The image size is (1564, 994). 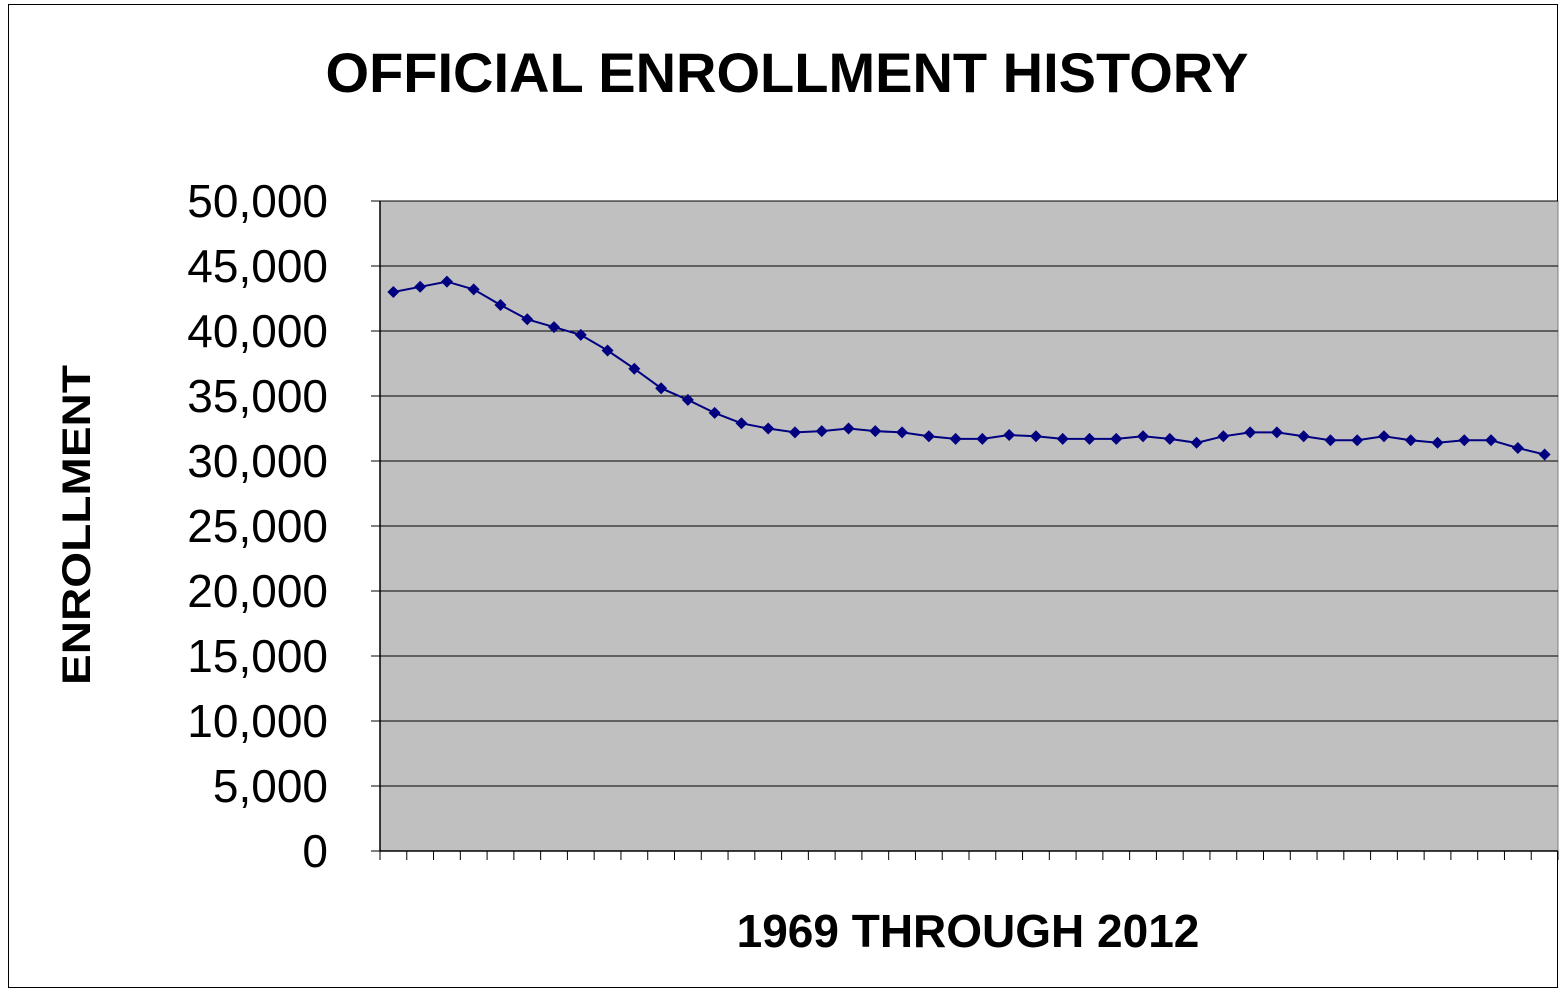 What do you see at coordinates (787, 72) in the screenshot?
I see `chart-title: OFFICIAL ENROLLMENT HISTORY` at bounding box center [787, 72].